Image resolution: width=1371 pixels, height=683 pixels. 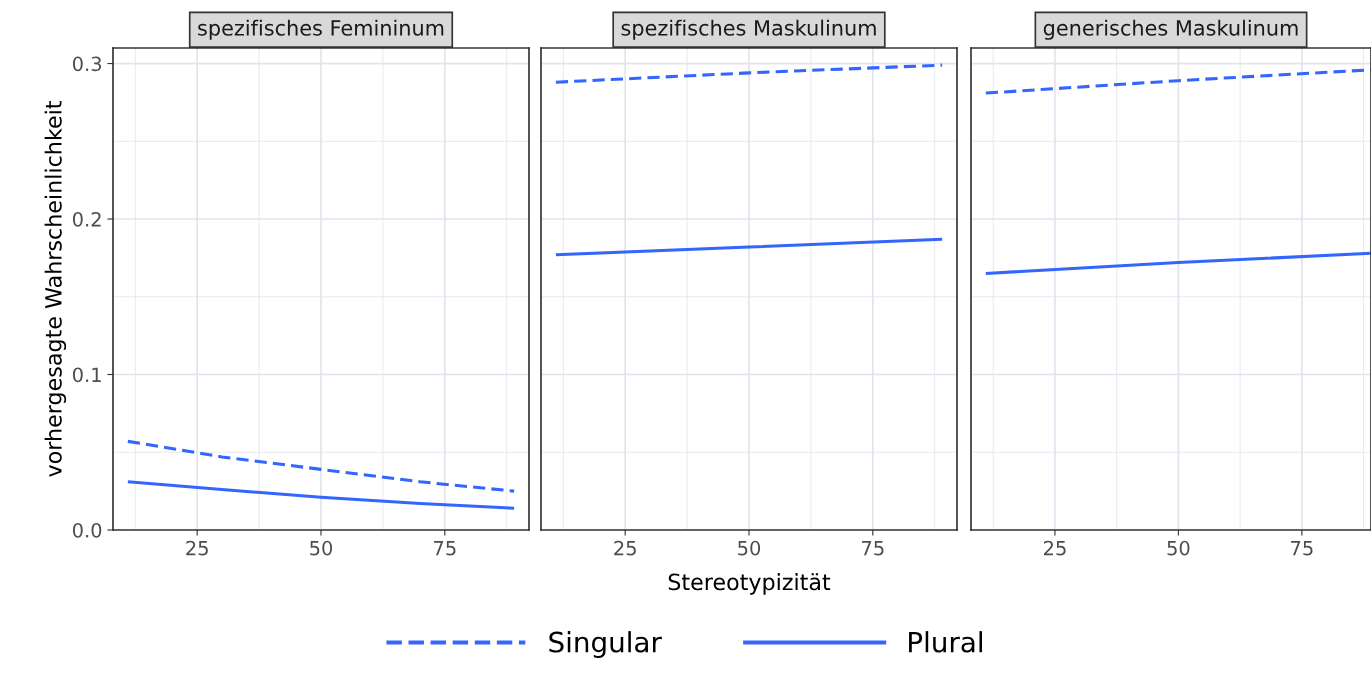 I want to click on legend-label: Plural, so click(x=945, y=642).